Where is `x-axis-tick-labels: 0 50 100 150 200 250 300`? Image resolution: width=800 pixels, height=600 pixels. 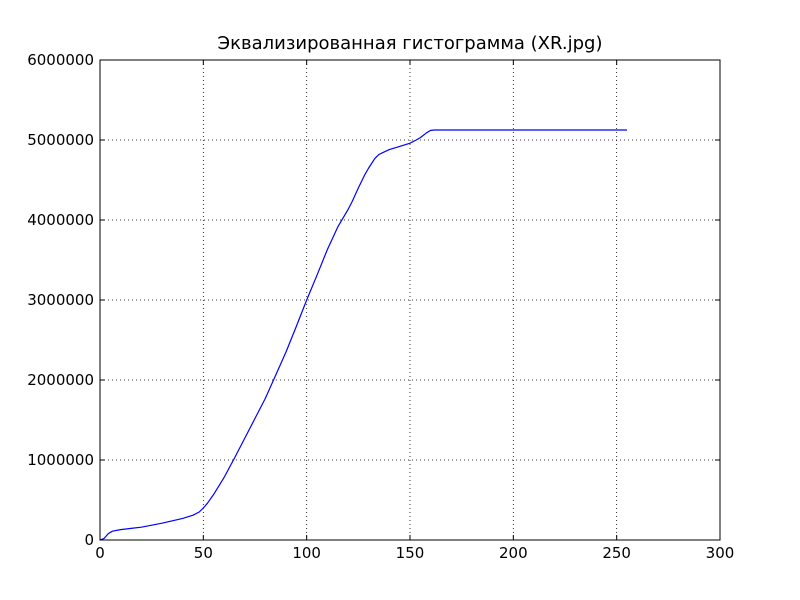 x-axis-tick-labels: 0 50 100 150 200 250 300 is located at coordinates (414, 553).